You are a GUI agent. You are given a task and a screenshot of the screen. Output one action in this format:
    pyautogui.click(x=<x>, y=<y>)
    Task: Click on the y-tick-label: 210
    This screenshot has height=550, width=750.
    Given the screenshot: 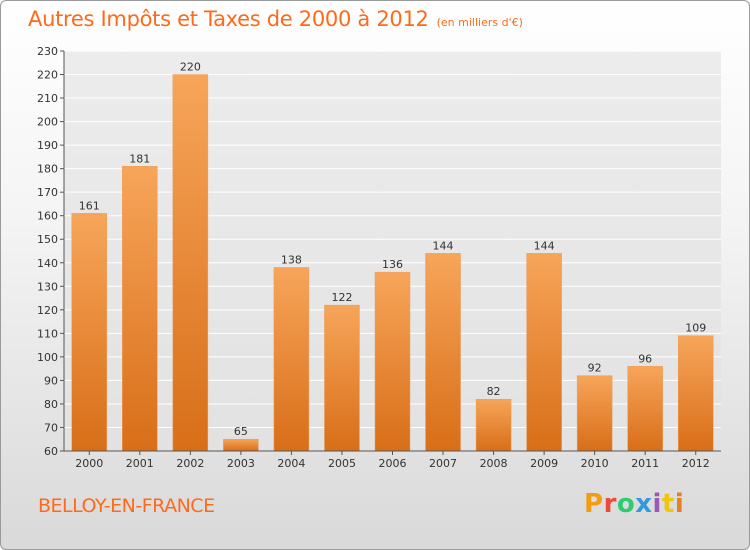 What is the action you would take?
    pyautogui.click(x=47, y=98)
    